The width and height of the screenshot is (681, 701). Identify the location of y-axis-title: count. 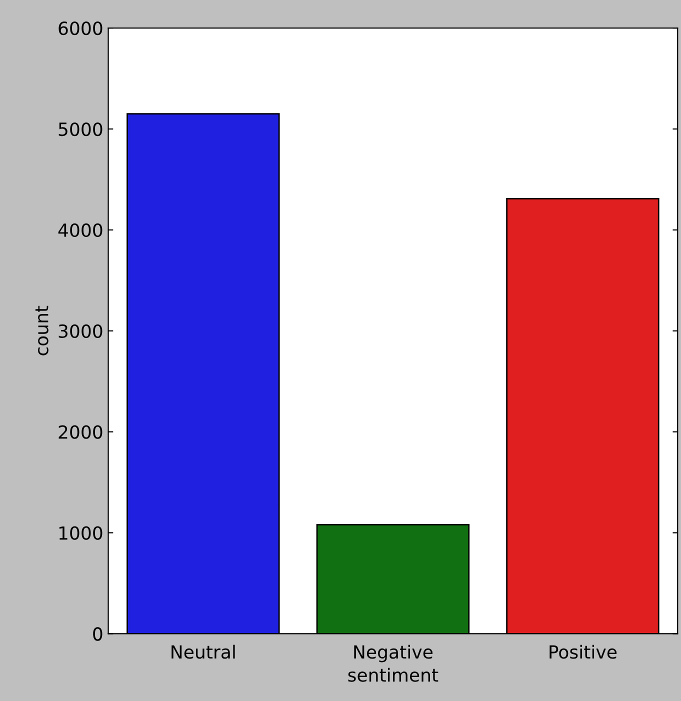
(41, 331).